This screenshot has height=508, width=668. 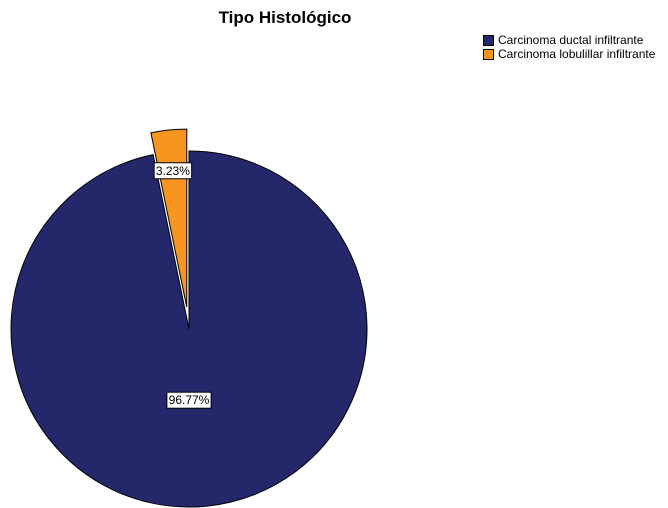 I want to click on chart-title: Tipo Histológico, so click(x=285, y=17).